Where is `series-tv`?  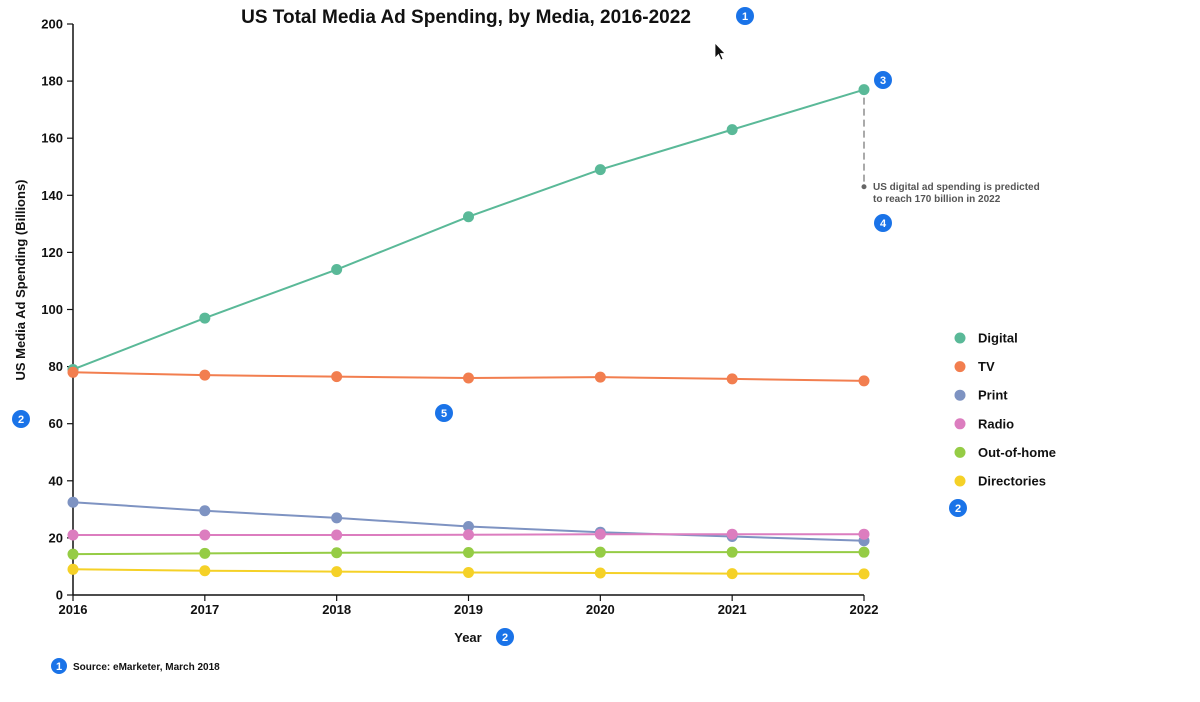 series-tv is located at coordinates (468, 376).